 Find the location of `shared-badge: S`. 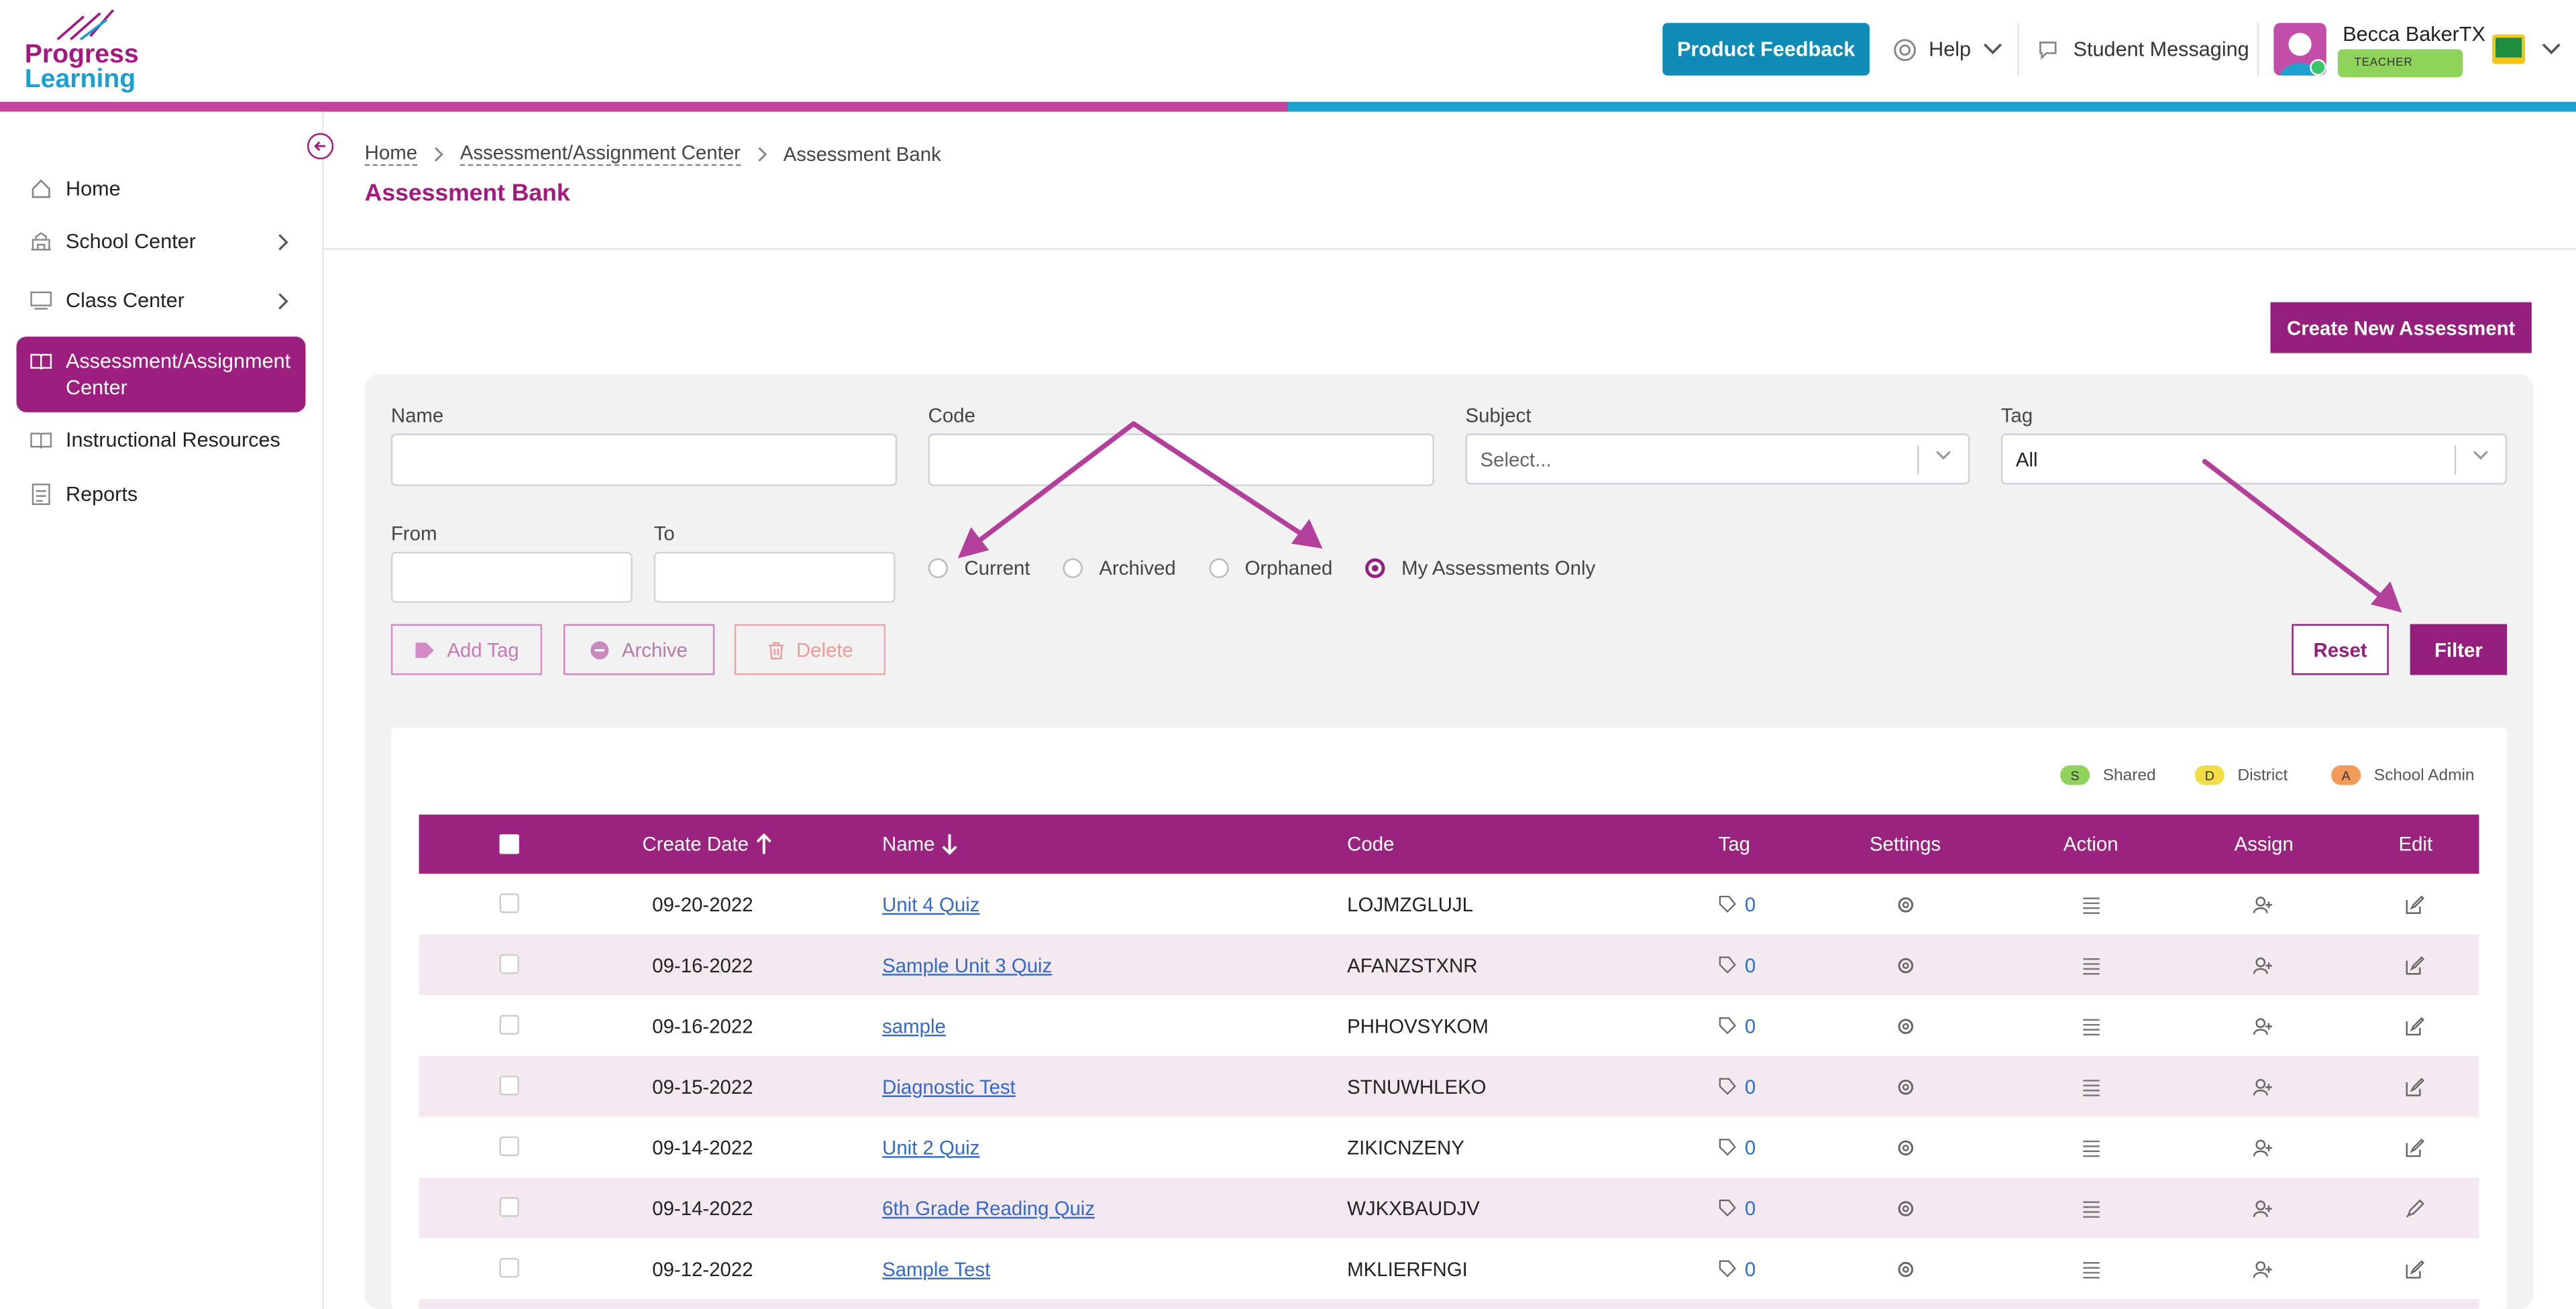

shared-badge: S is located at coordinates (2075, 775).